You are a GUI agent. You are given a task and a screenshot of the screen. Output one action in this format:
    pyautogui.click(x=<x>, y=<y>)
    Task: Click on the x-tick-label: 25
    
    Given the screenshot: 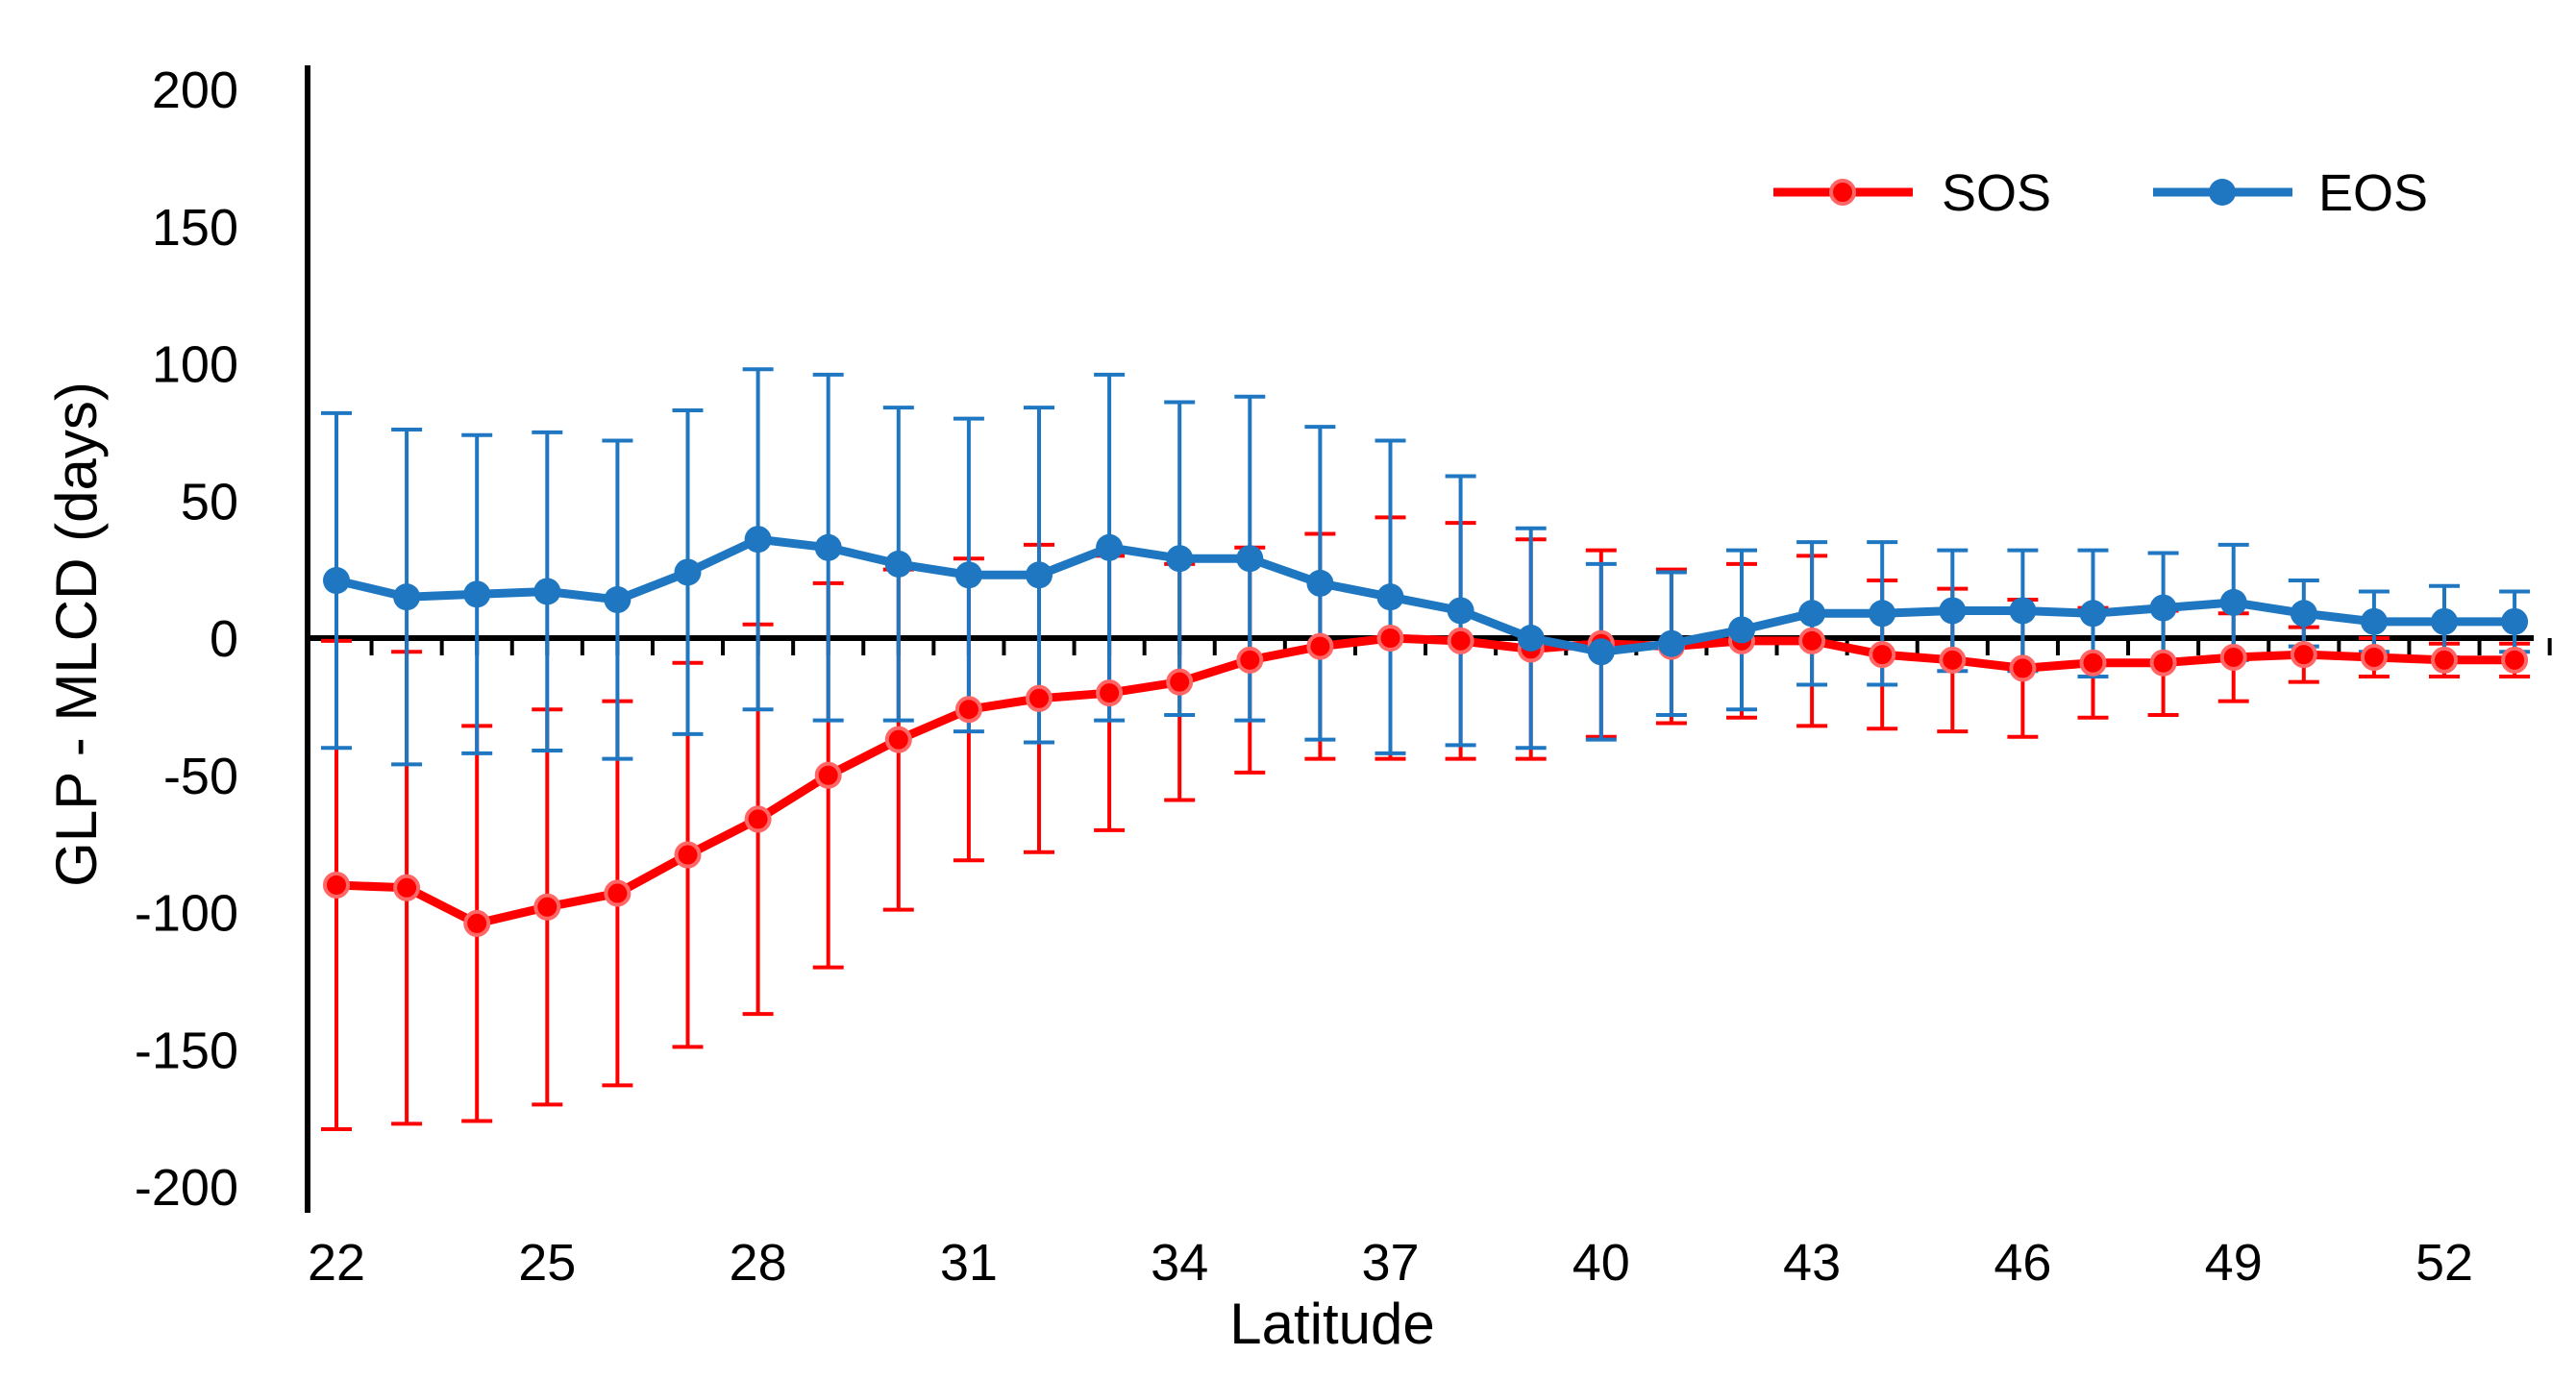 What is the action you would take?
    pyautogui.click(x=547, y=1263)
    